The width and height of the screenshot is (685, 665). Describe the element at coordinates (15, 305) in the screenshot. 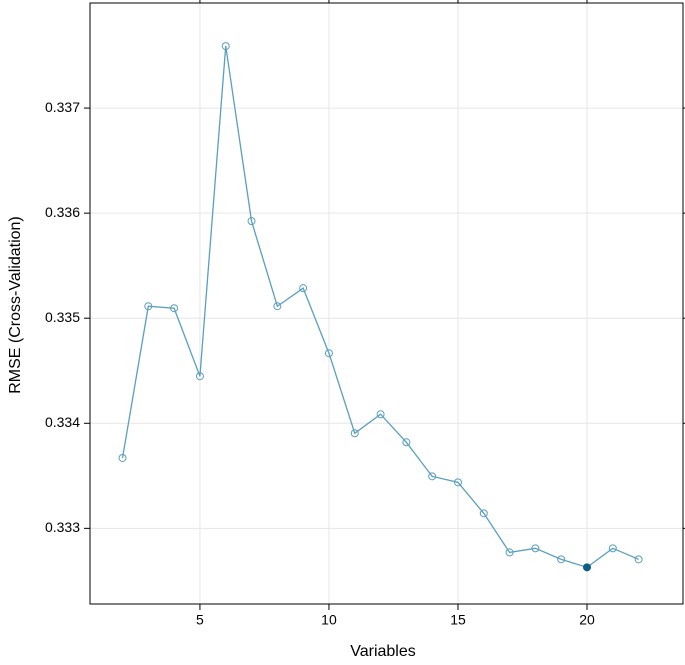

I see `y-axis-label: RMSE (Cross-Validation)` at that location.